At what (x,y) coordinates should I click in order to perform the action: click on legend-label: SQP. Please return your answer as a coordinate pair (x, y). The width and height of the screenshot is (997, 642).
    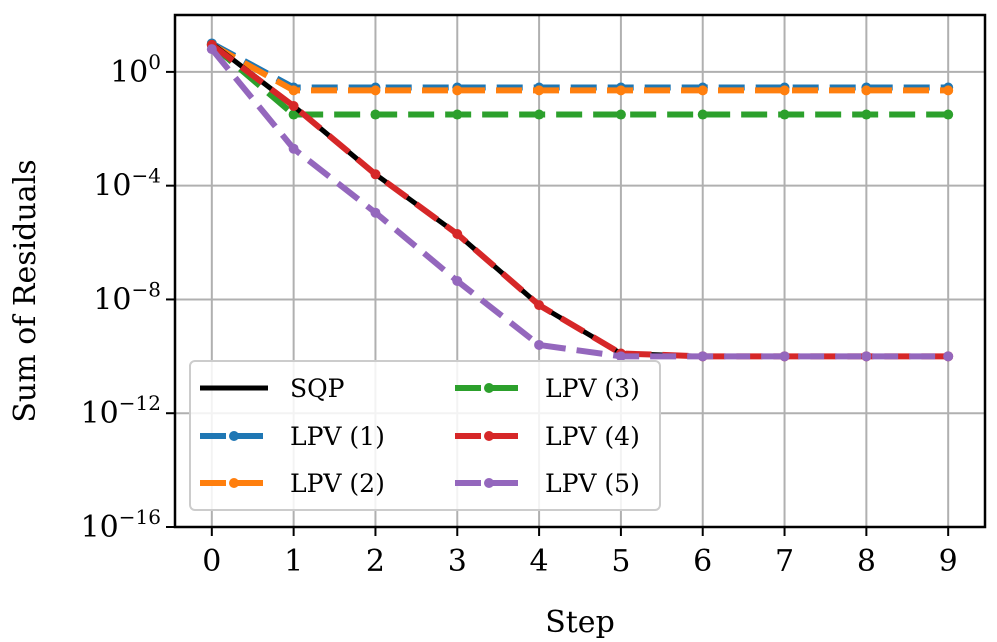
    Looking at the image, I should click on (317, 388).